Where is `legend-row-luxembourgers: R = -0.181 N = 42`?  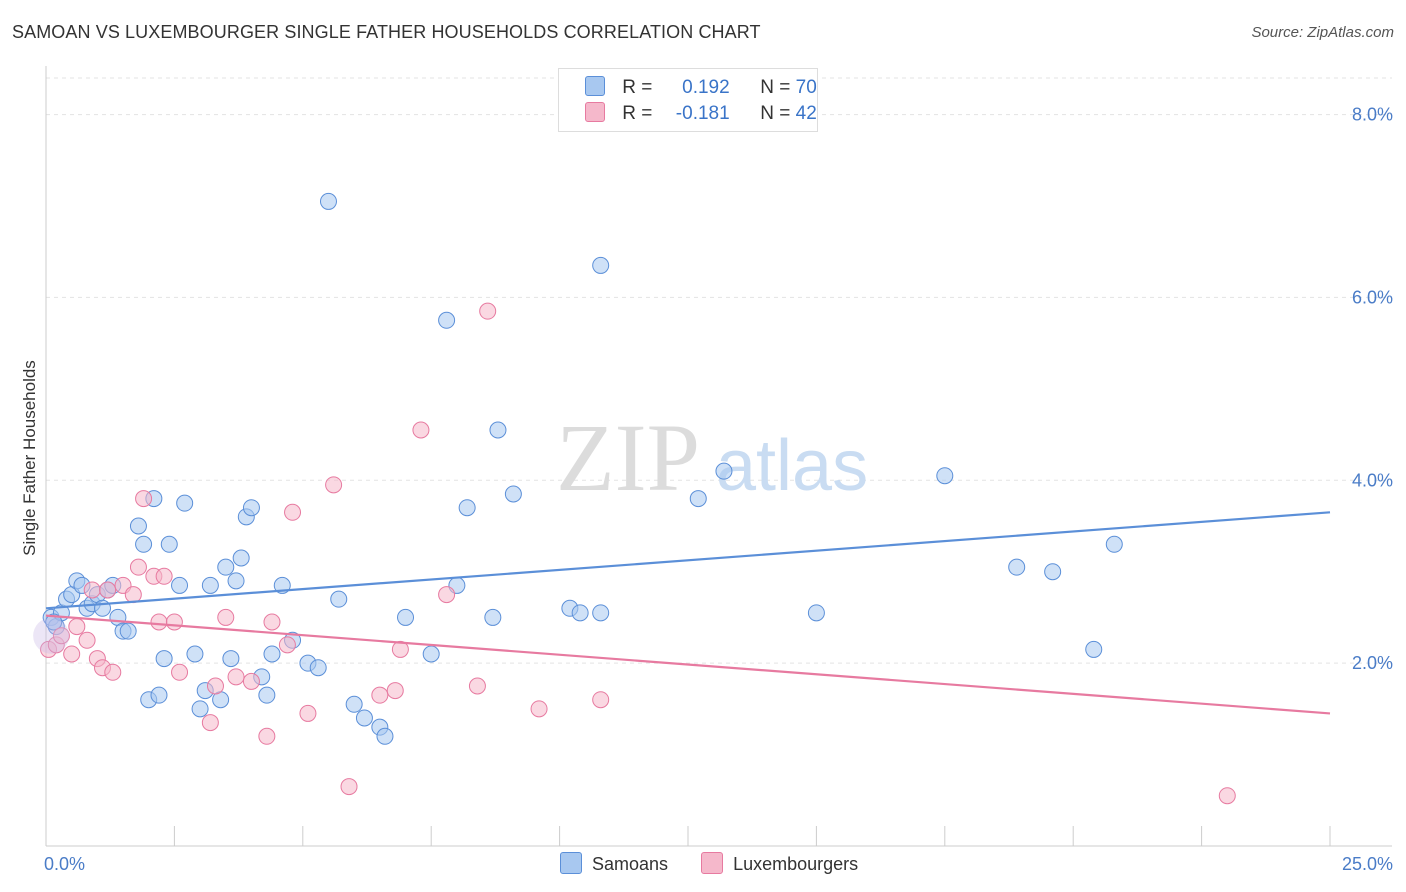
legend-row-luxembourgers: R = -0.181 N = 42 is located at coordinates (701, 114).